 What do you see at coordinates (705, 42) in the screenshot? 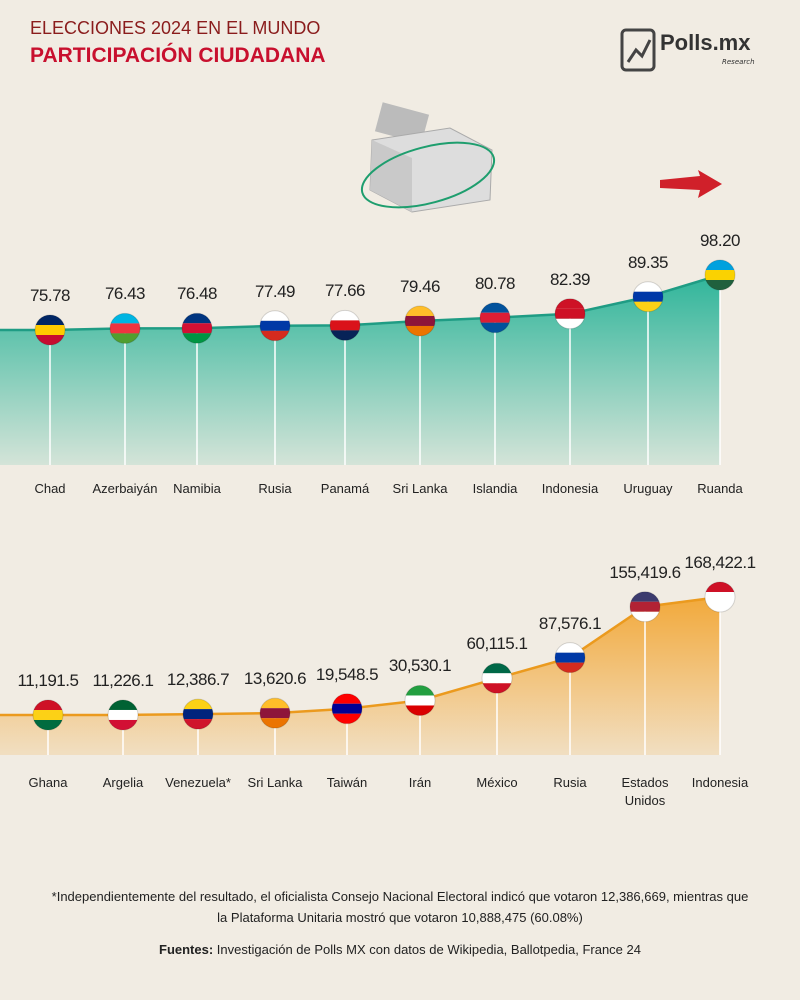
I see `logo: Polls.mx` at bounding box center [705, 42].